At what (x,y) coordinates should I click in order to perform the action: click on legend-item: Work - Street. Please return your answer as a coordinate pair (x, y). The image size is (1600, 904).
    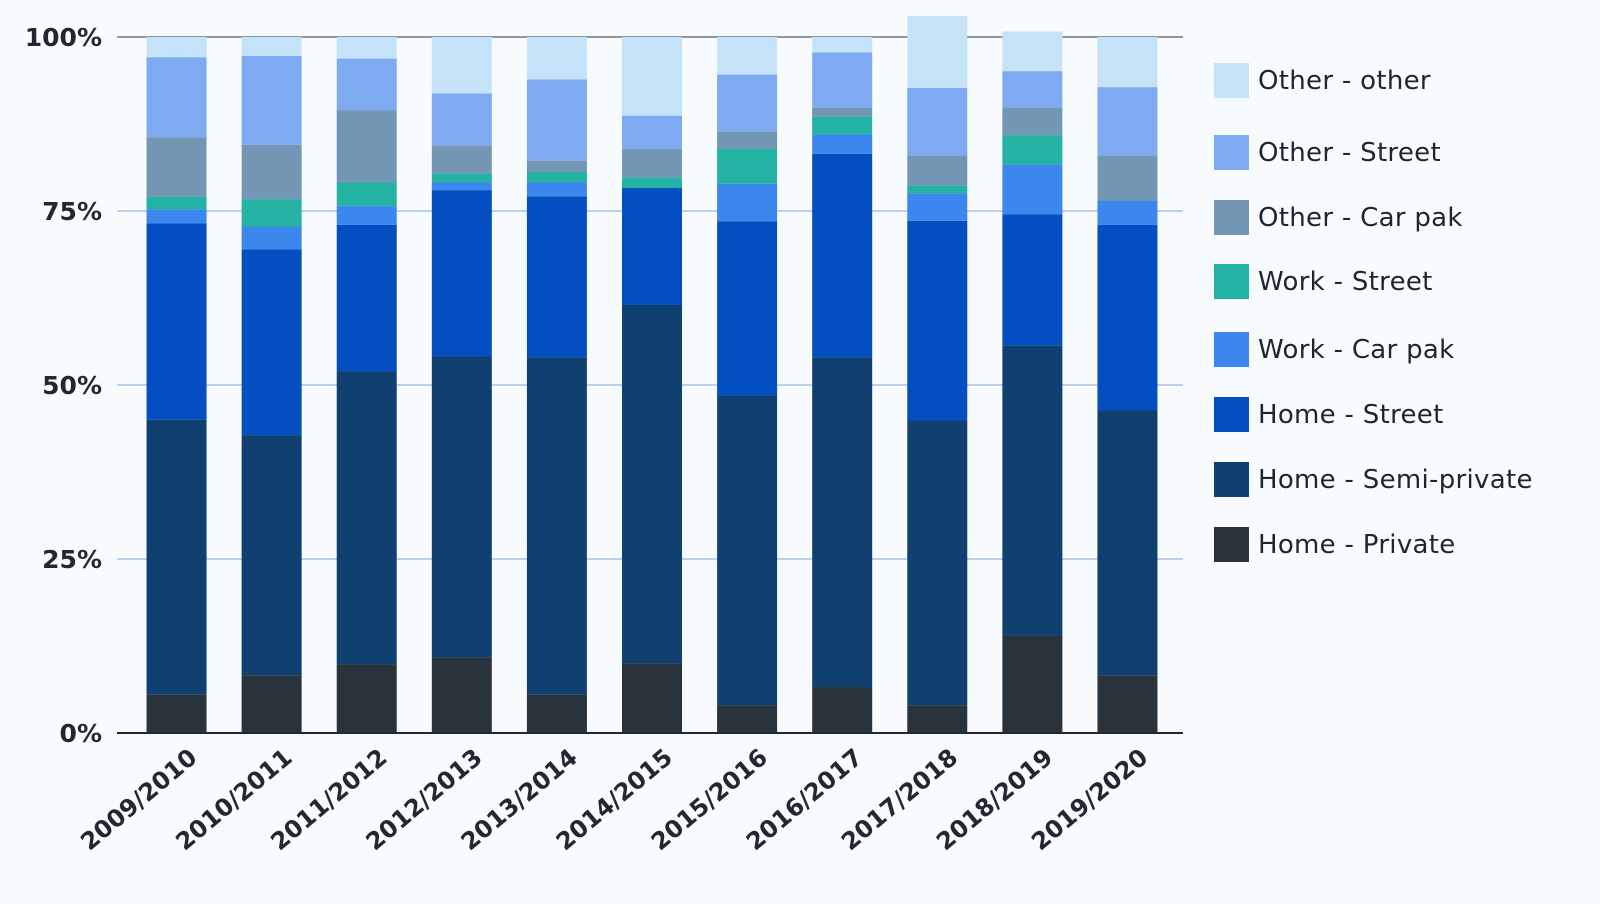
    Looking at the image, I should click on (1323, 281).